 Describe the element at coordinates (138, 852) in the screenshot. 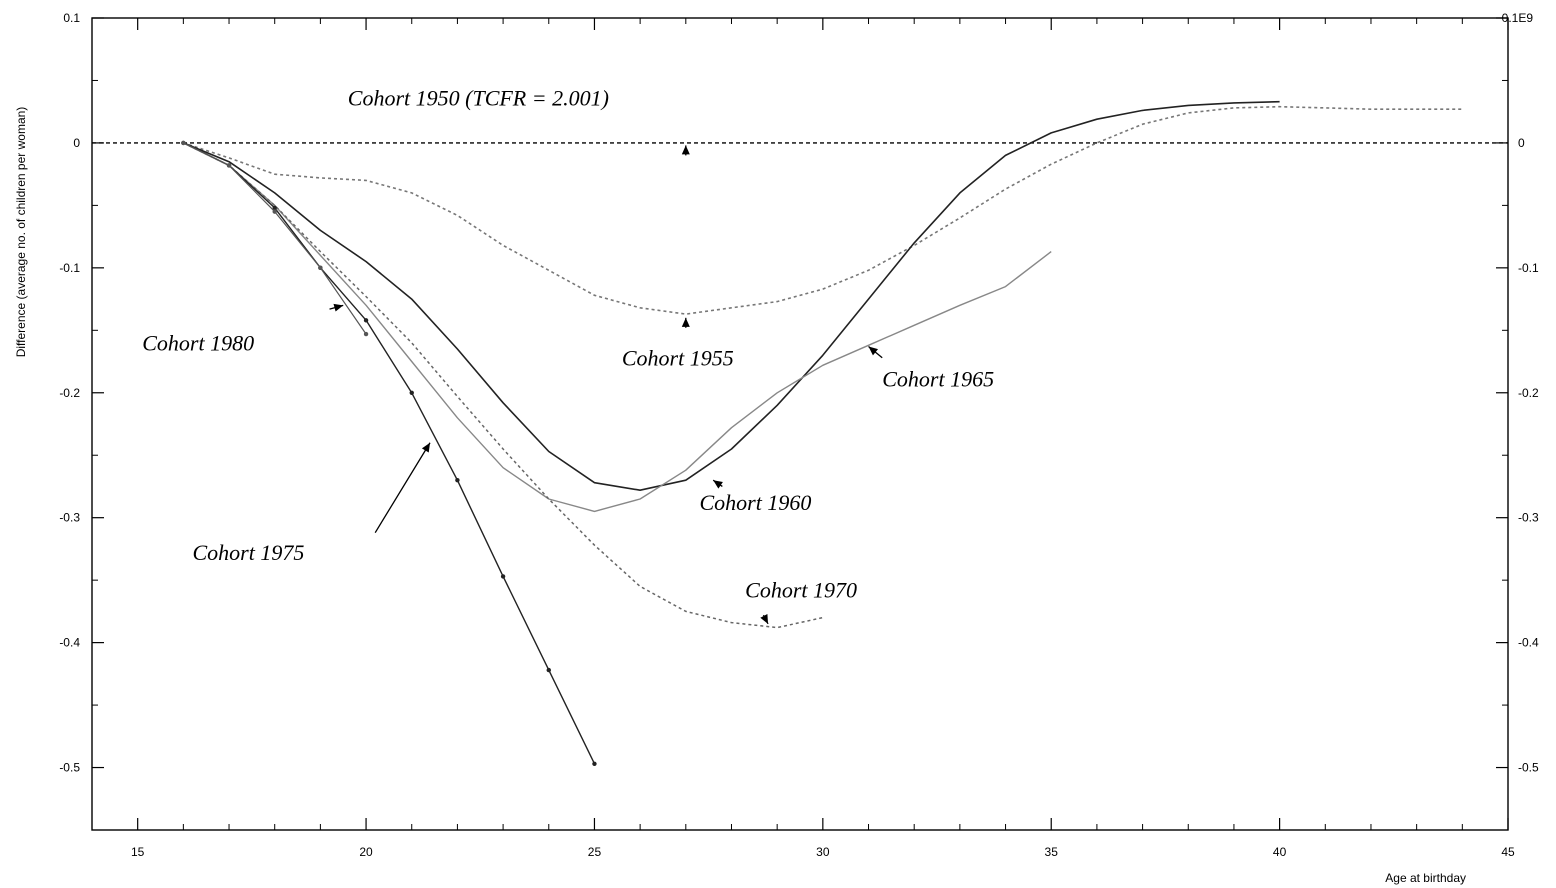

I see `x-tick-label: 15` at that location.